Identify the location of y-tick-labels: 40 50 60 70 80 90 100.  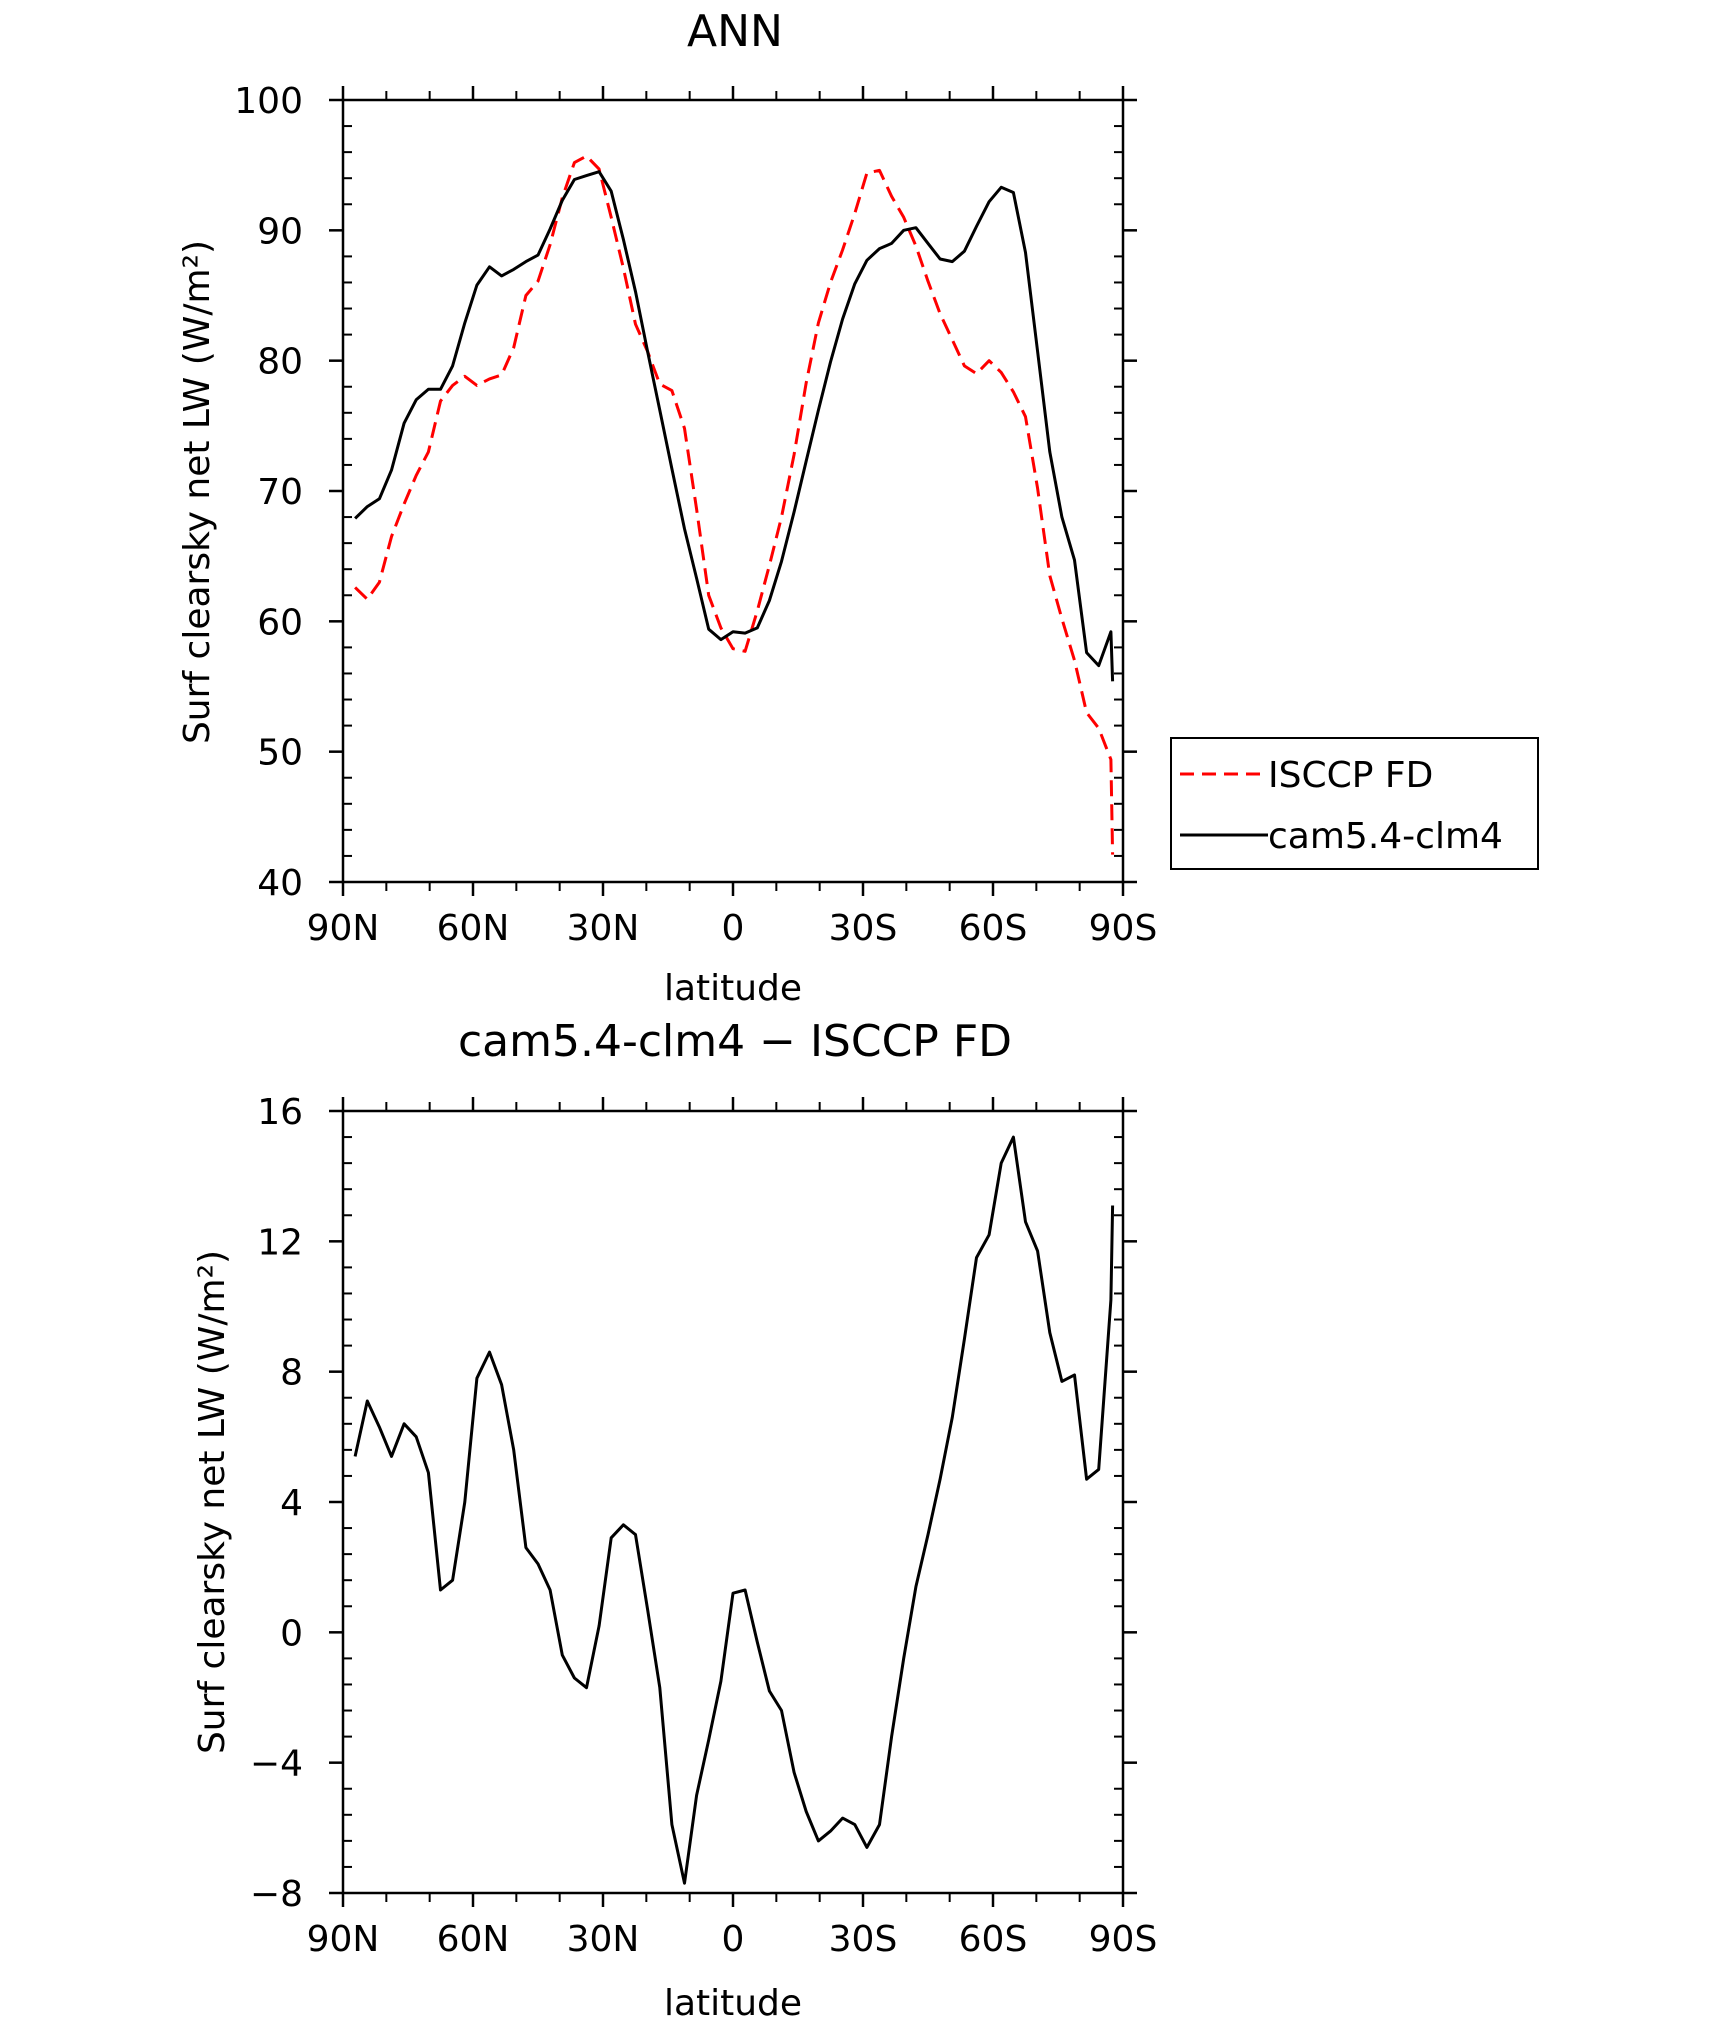
(268, 492).